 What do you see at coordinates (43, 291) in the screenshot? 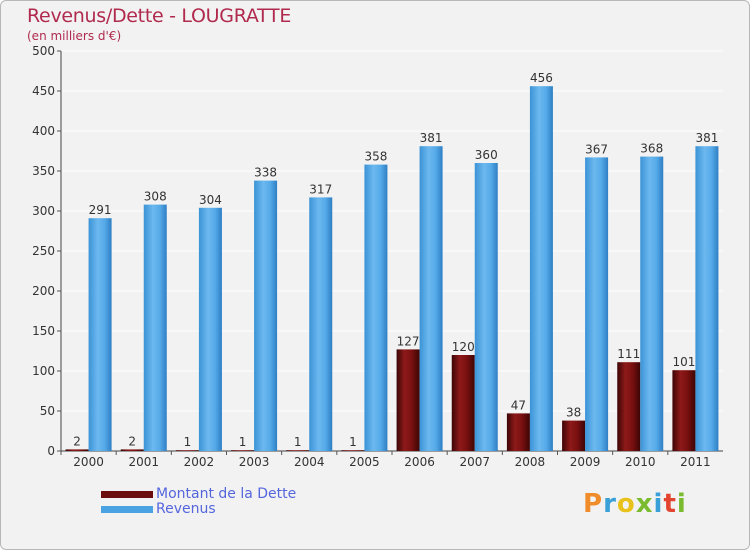
I see `y-tick-label: 200` at bounding box center [43, 291].